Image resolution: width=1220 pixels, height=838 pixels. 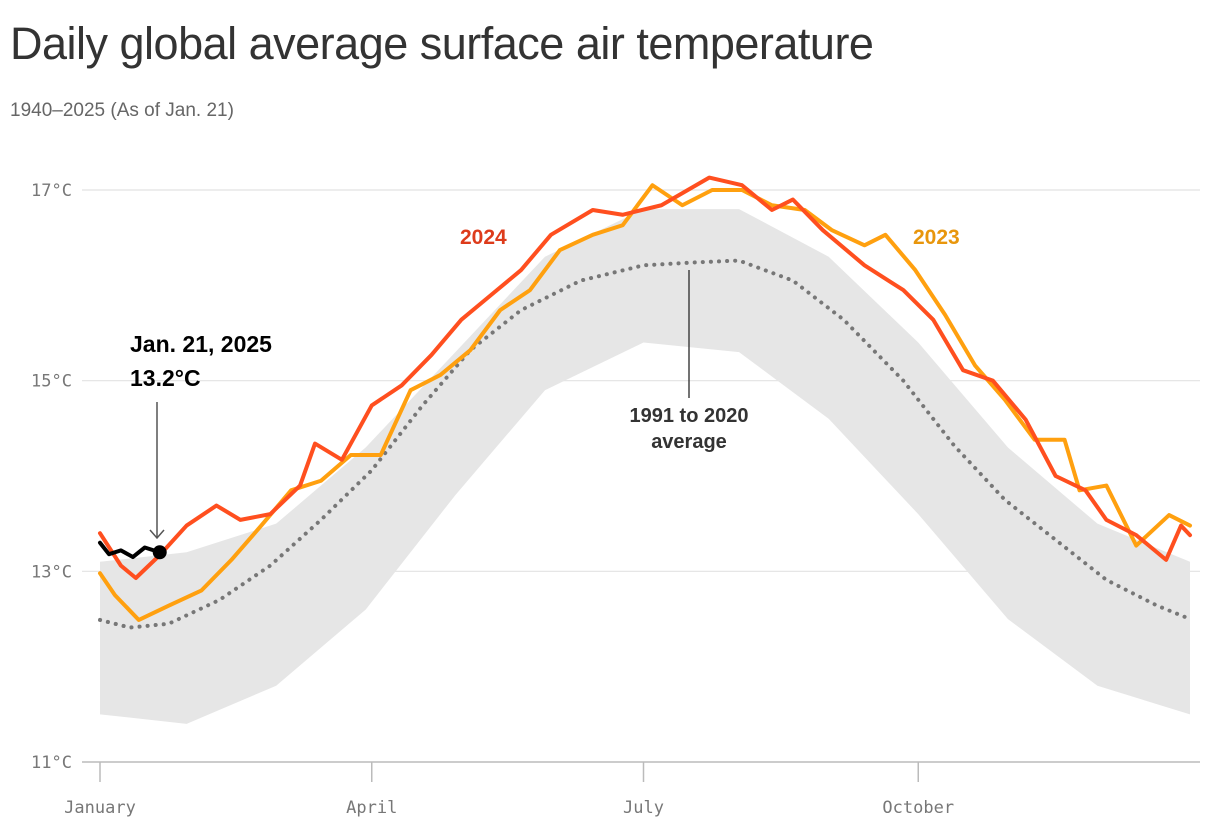 I want to click on series-line-2025, so click(x=130, y=550).